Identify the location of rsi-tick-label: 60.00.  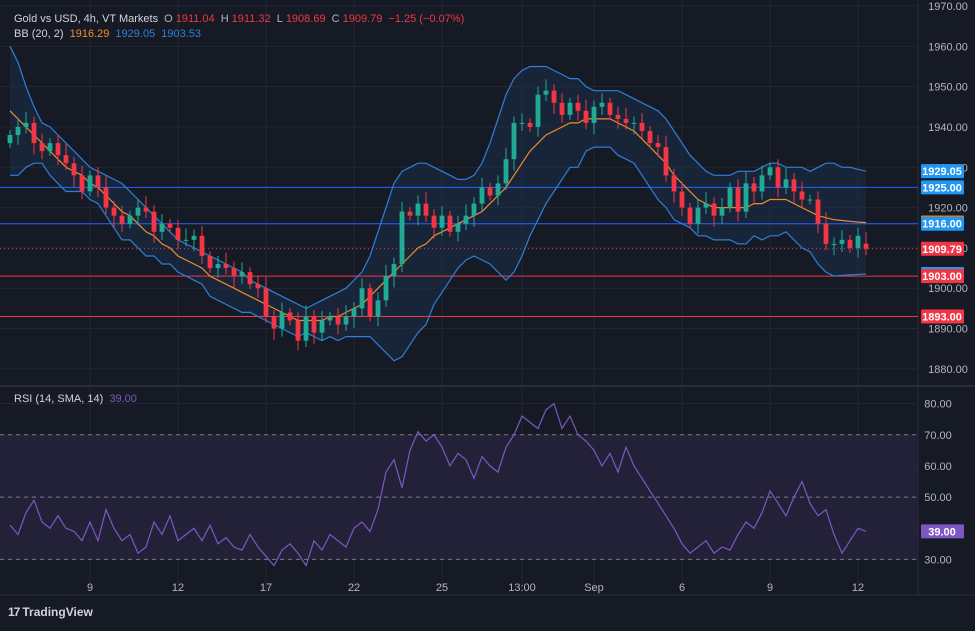
(938, 467).